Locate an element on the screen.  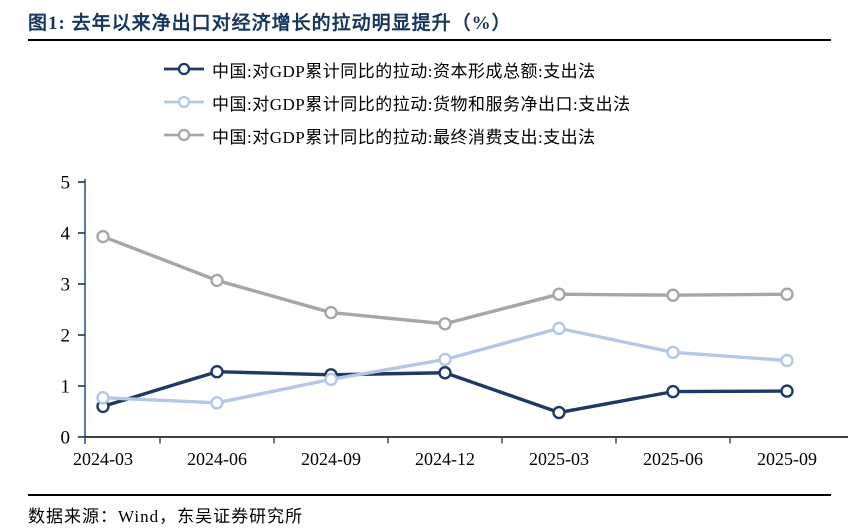
y-axis-tick-label: 2 is located at coordinates (66, 336).